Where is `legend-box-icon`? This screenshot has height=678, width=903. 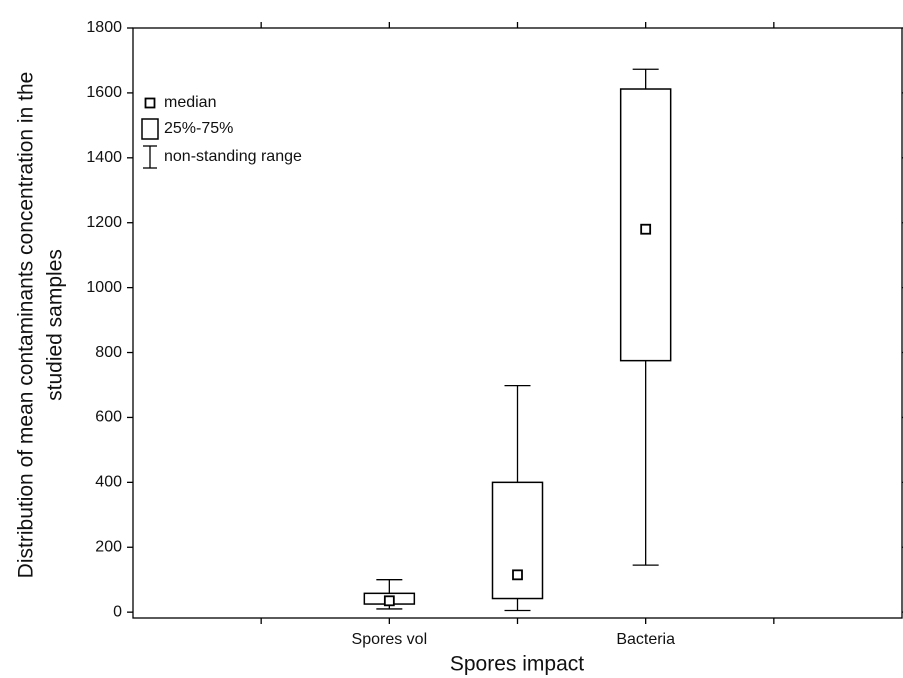 legend-box-icon is located at coordinates (150, 129).